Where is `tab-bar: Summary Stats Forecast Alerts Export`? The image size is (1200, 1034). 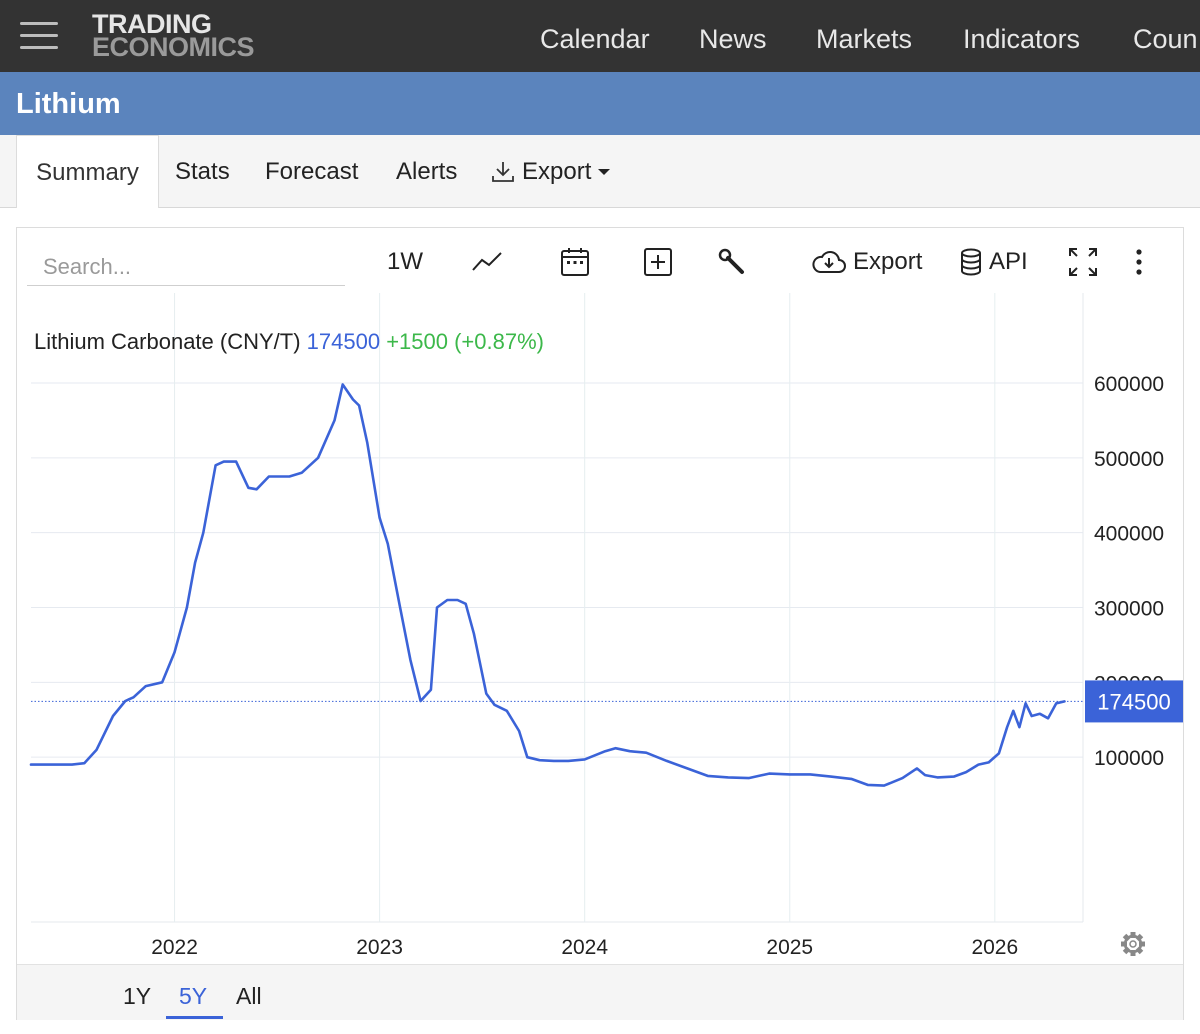 tab-bar: Summary Stats Forecast Alerts Export is located at coordinates (600, 171).